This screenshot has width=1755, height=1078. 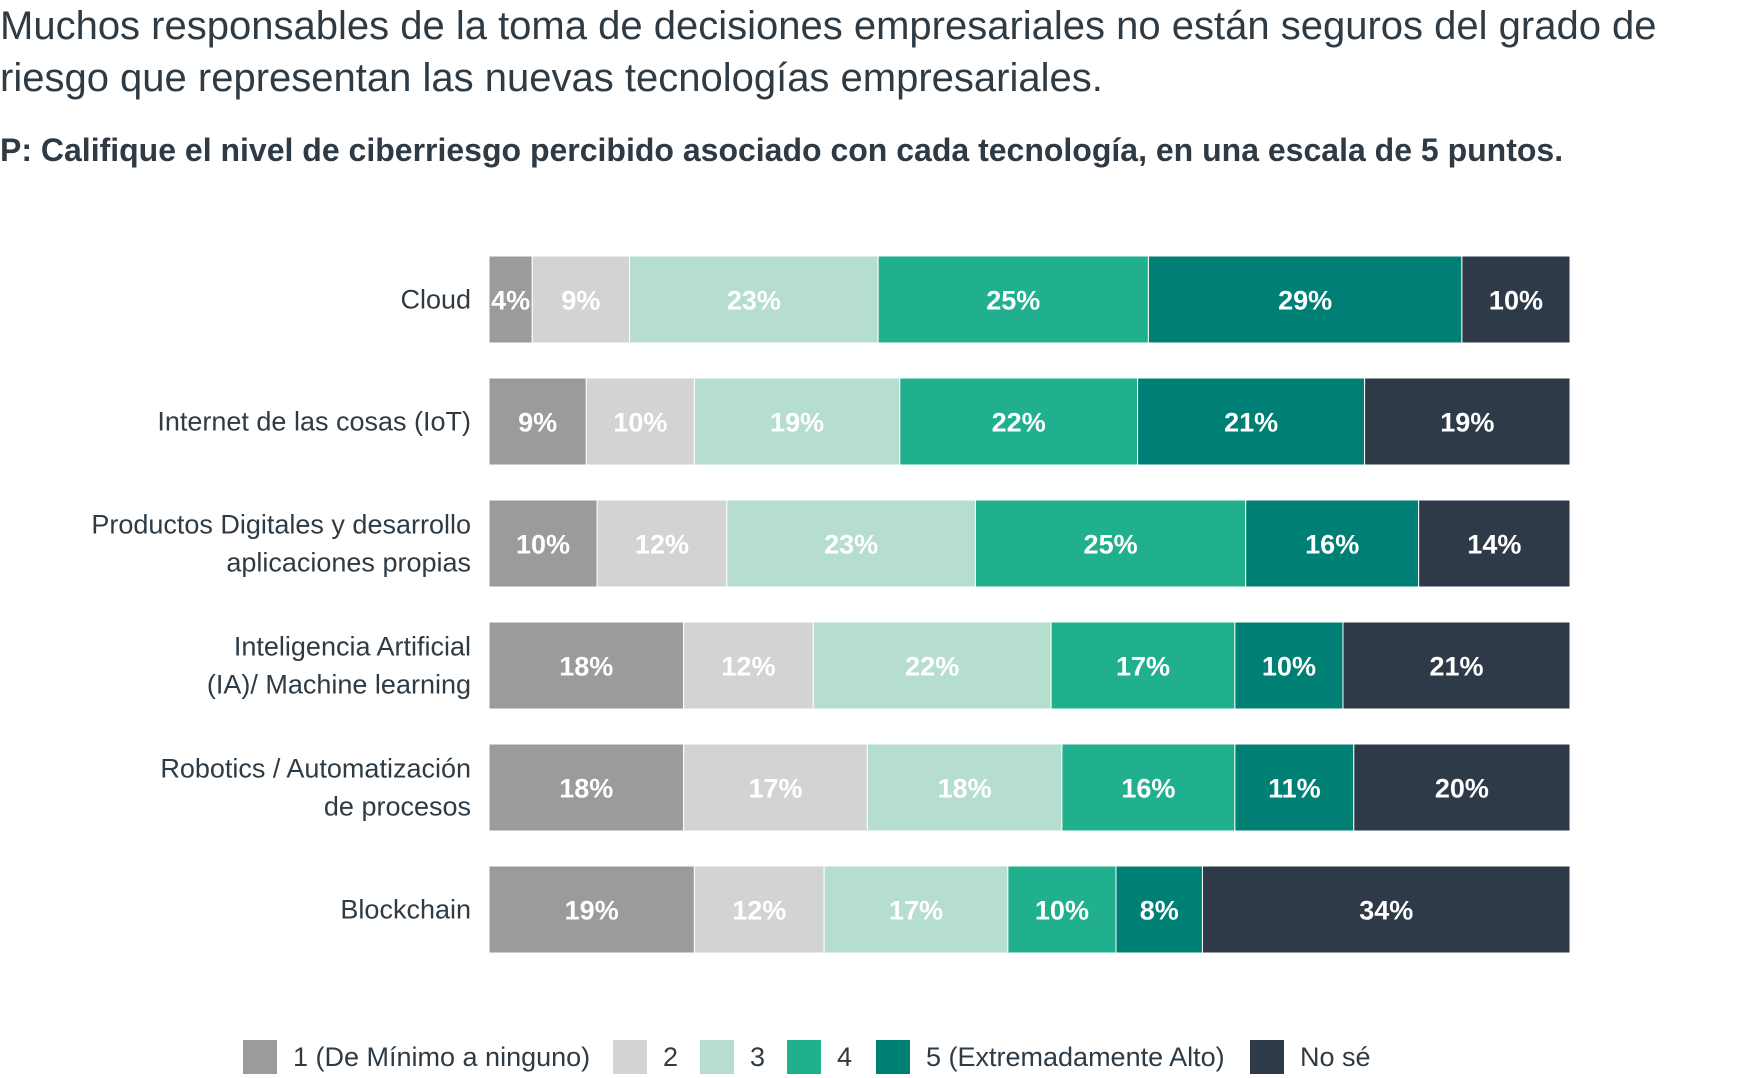 I want to click on legend-item: 3, so click(x=732, y=1057).